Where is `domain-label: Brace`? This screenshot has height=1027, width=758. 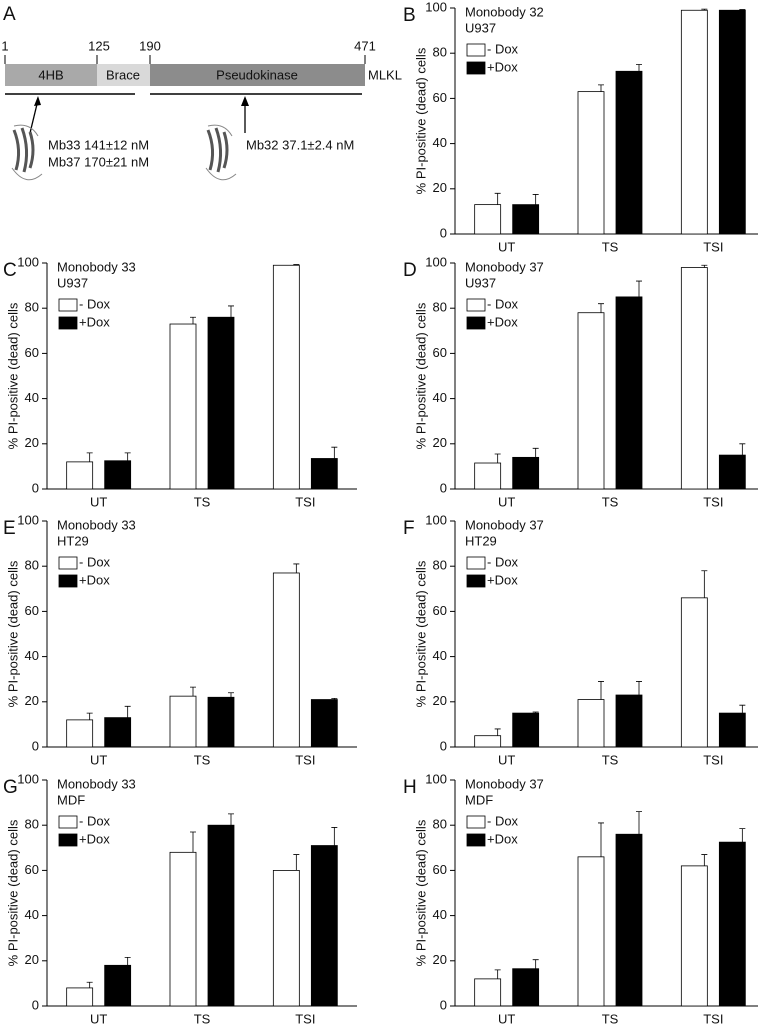 domain-label: Brace is located at coordinates (123, 74).